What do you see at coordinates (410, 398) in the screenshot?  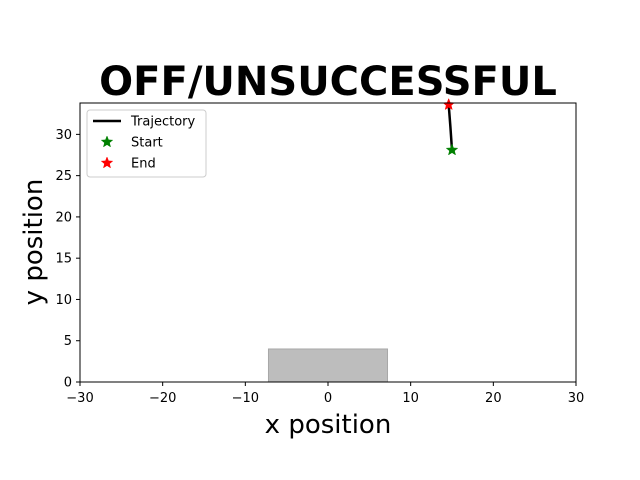 I see `x-tick-label: 10` at bounding box center [410, 398].